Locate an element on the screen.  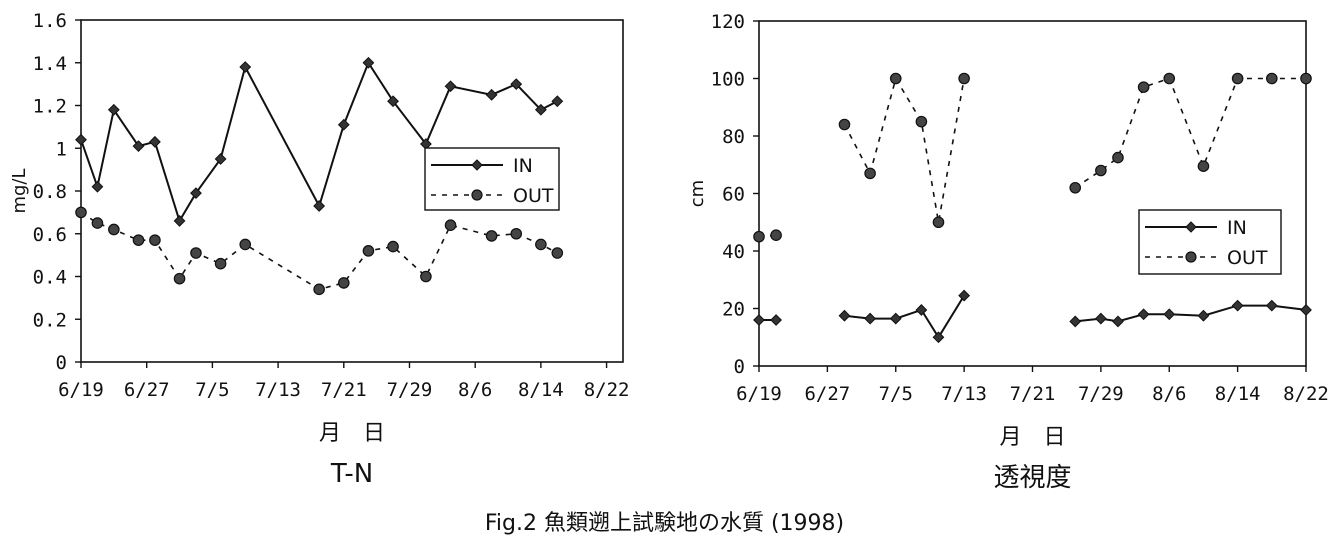
chart-title: 透視度 is located at coordinates (1032, 478).